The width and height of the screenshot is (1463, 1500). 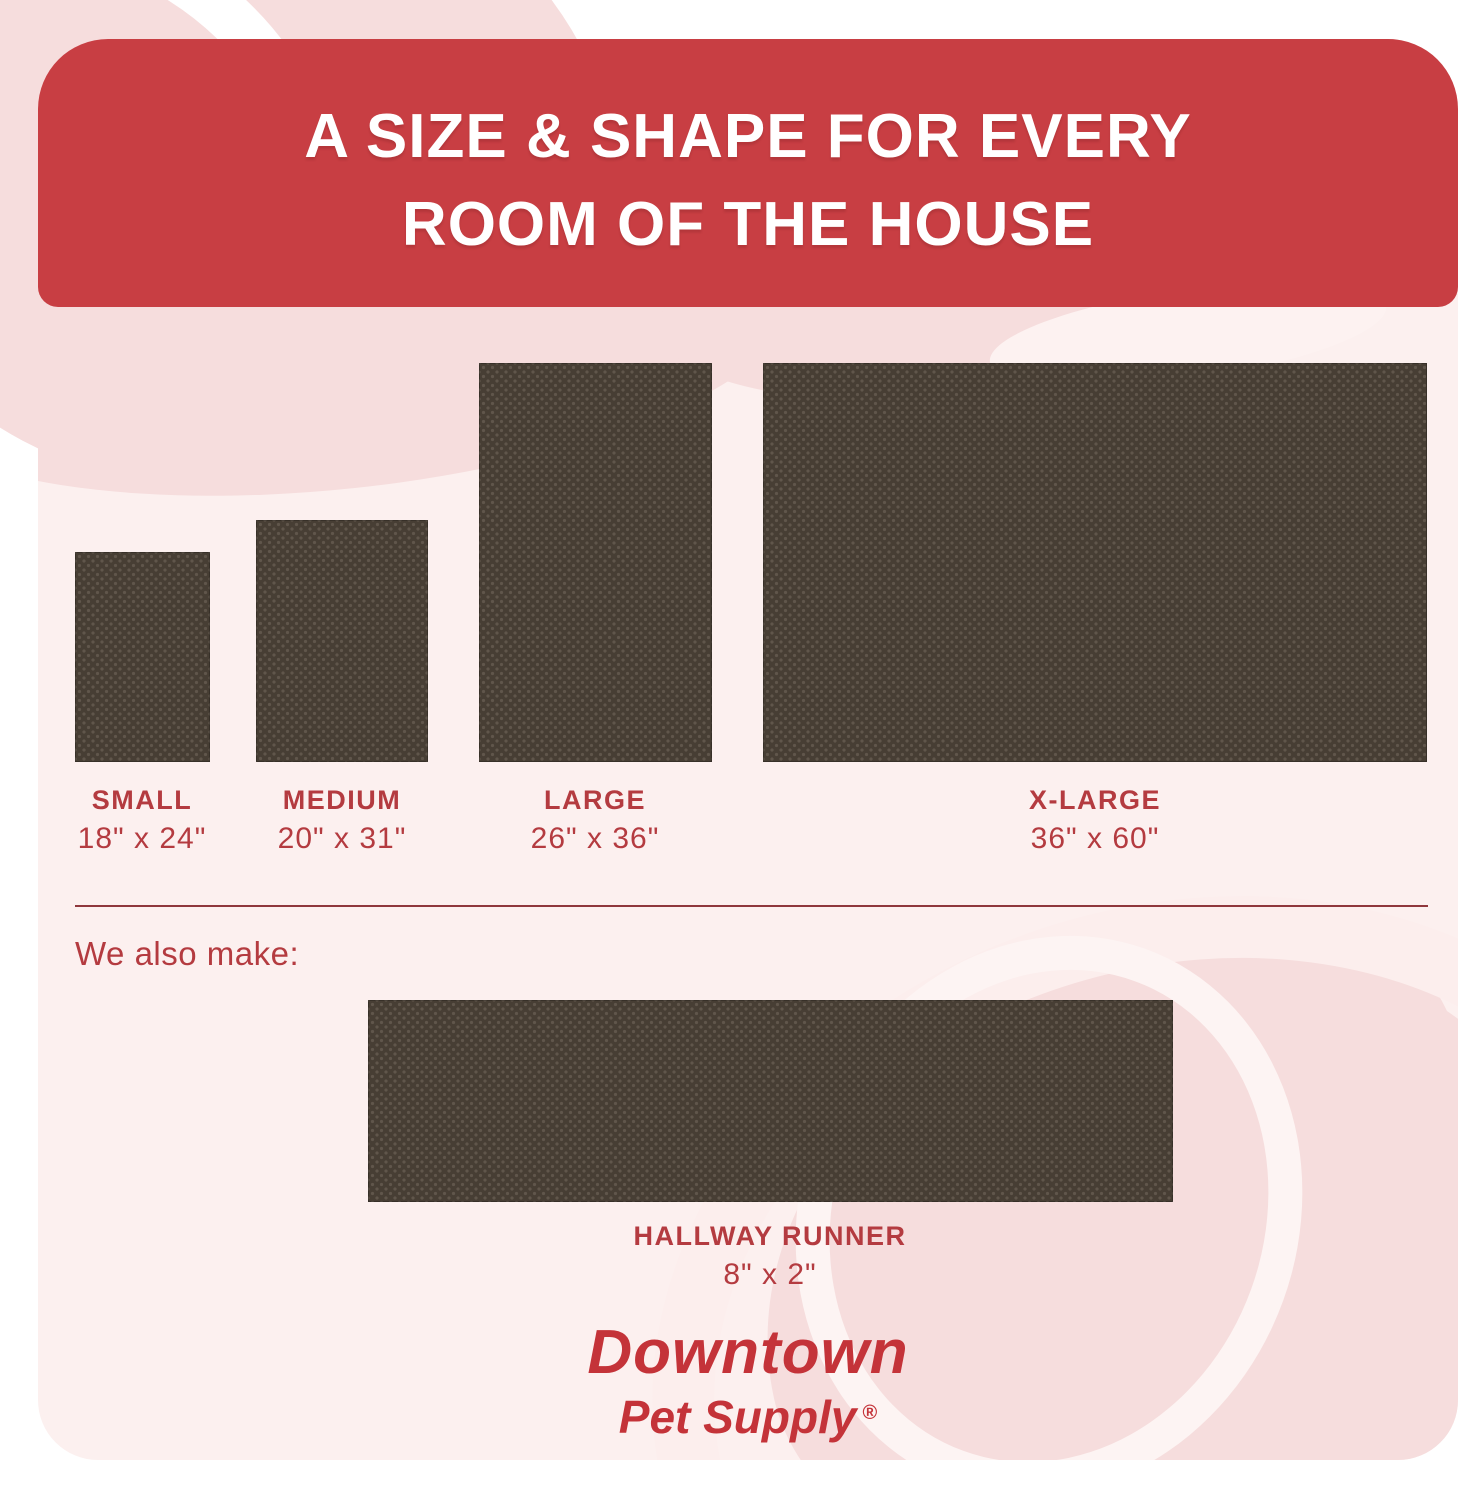 What do you see at coordinates (595, 562) in the screenshot?
I see `mat-large-swatch` at bounding box center [595, 562].